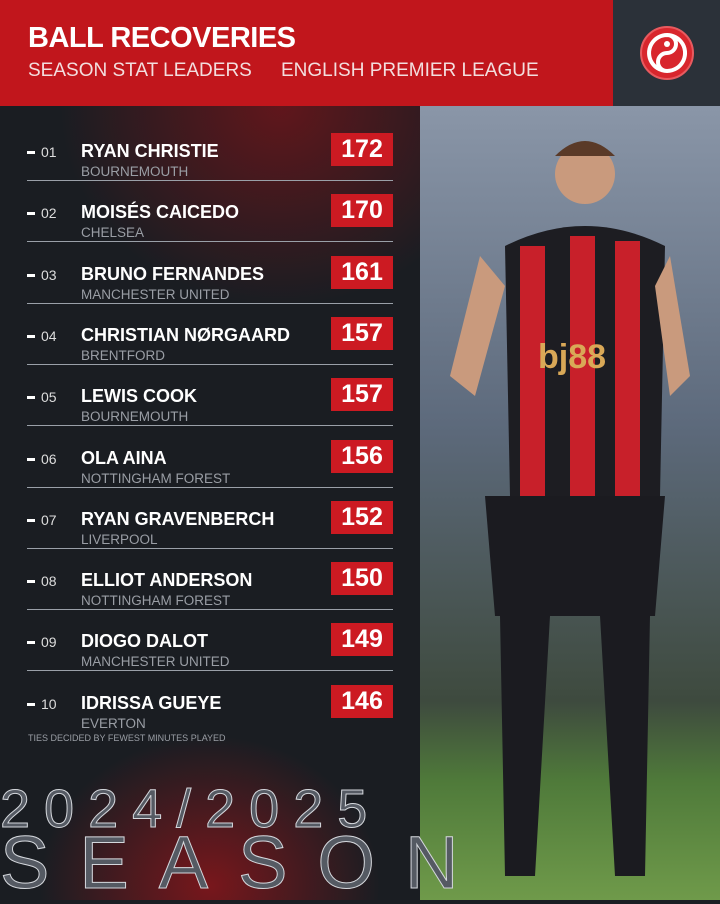  What do you see at coordinates (210, 165) in the screenshot?
I see `leader-row: 01 RYAN CHRISTIE BOURNEMOUTH 172` at bounding box center [210, 165].